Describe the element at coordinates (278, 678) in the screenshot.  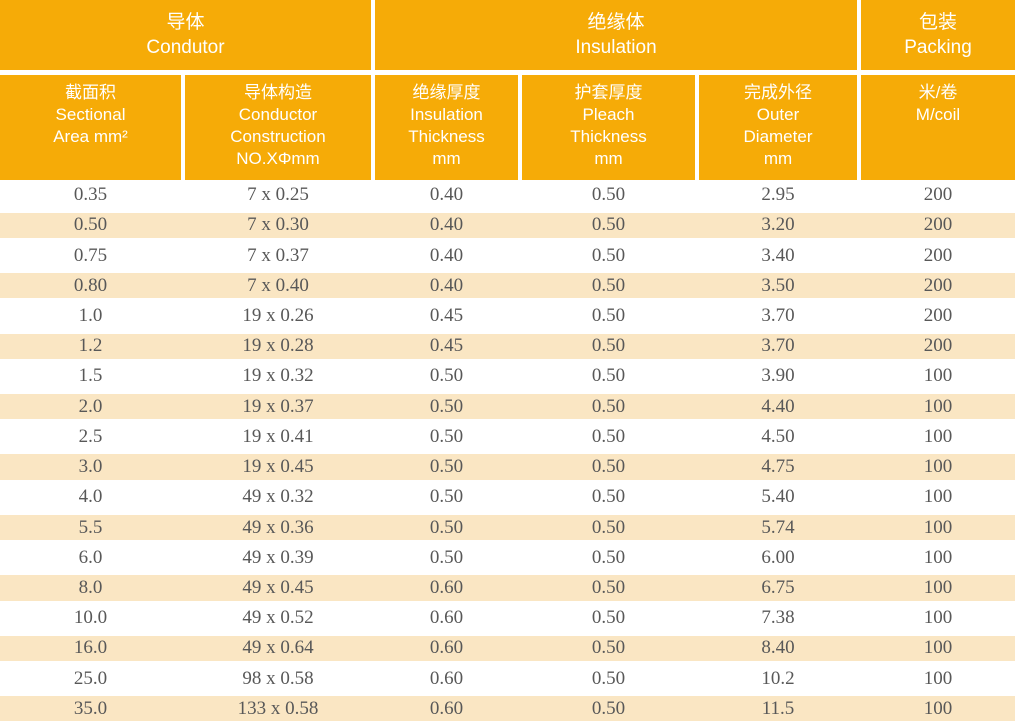
I see `cell: 98 x 0.58` at that location.